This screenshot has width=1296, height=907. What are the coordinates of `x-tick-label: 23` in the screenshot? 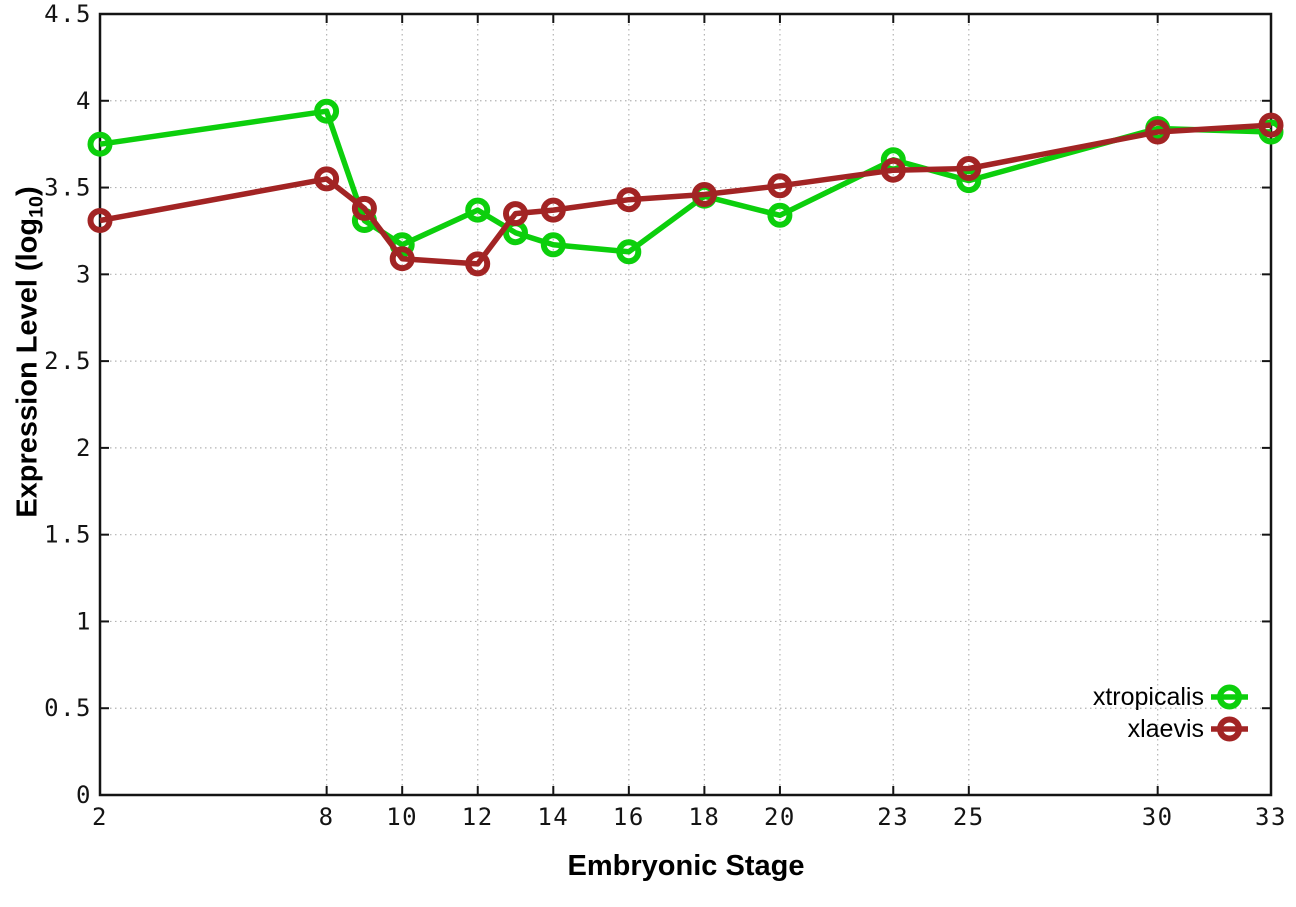 It's located at (893, 817).